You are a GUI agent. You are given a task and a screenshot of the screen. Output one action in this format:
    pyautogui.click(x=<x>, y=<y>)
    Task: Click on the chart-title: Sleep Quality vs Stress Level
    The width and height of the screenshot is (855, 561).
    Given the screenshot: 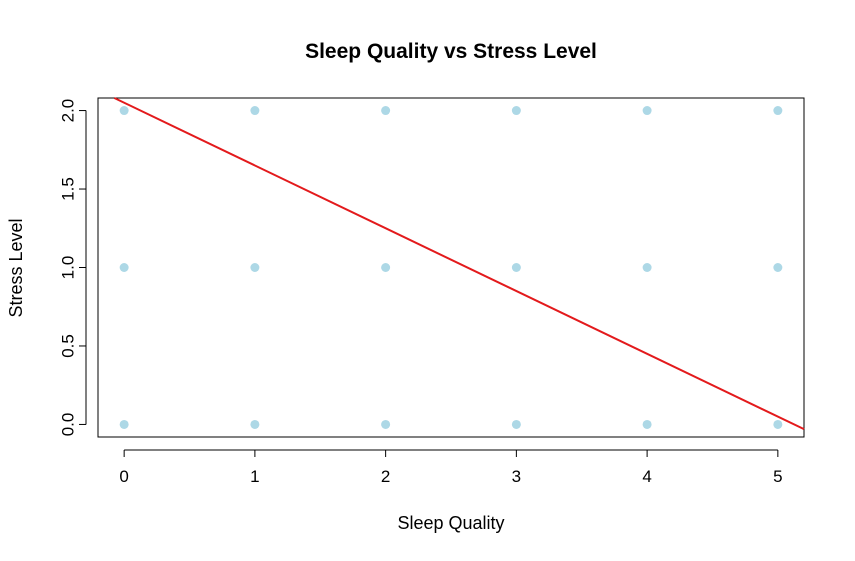 What is the action you would take?
    pyautogui.click(x=451, y=51)
    